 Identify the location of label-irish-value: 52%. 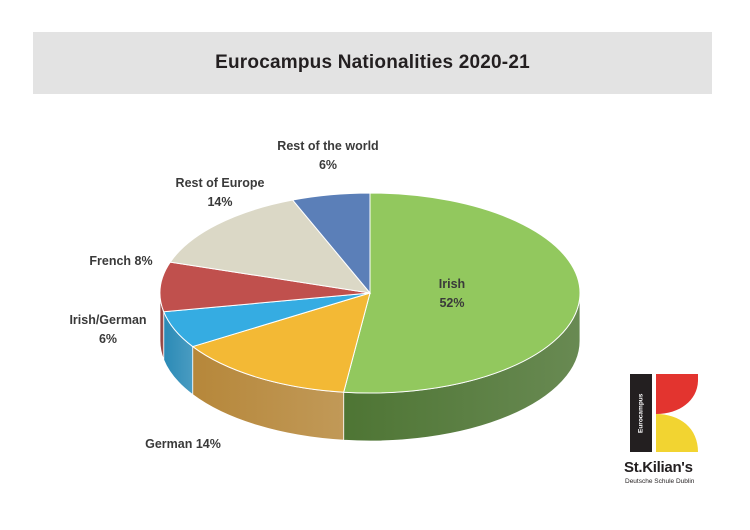
(451, 303).